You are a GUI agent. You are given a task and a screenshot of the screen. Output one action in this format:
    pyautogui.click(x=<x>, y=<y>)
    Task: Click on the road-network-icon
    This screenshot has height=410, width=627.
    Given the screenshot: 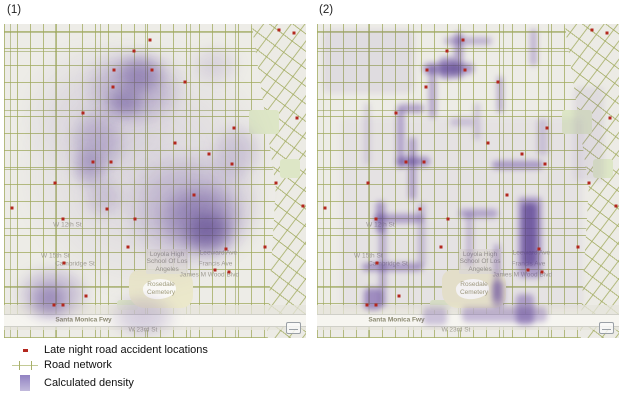 What is the action you would take?
    pyautogui.click(x=25, y=365)
    